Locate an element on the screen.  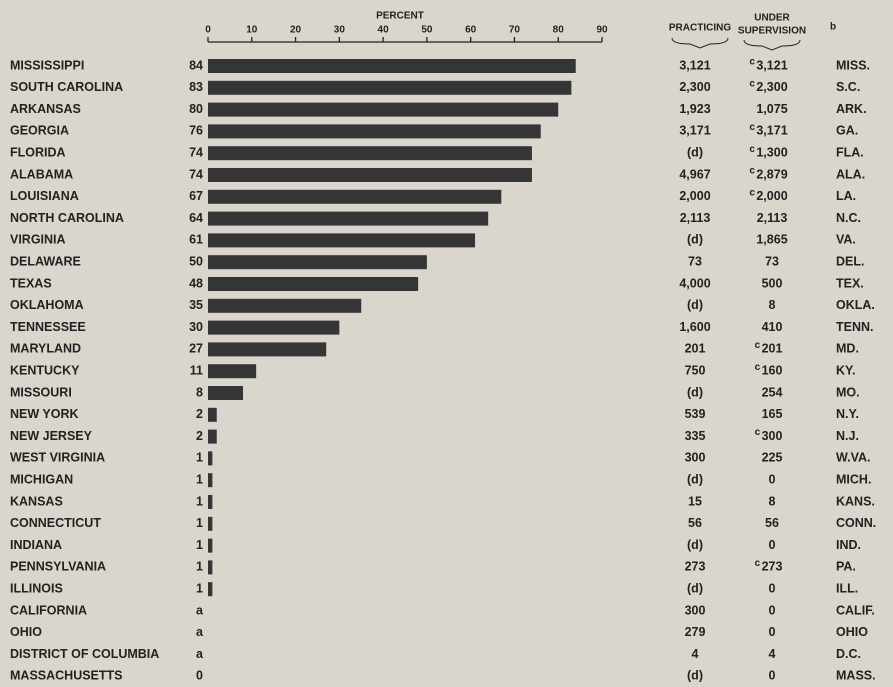
row-label: MASSACHUSETTS is located at coordinates (66, 676).